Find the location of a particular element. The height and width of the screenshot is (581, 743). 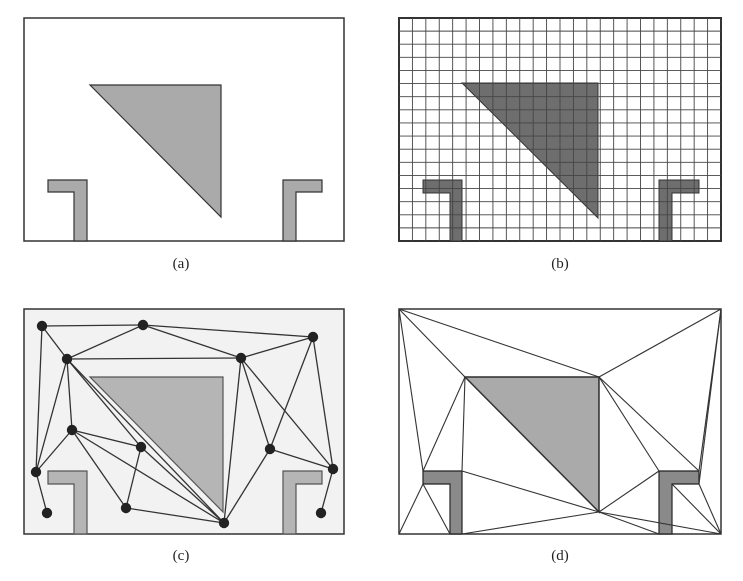

panel-a-right-l-obstacle is located at coordinates (302, 210).